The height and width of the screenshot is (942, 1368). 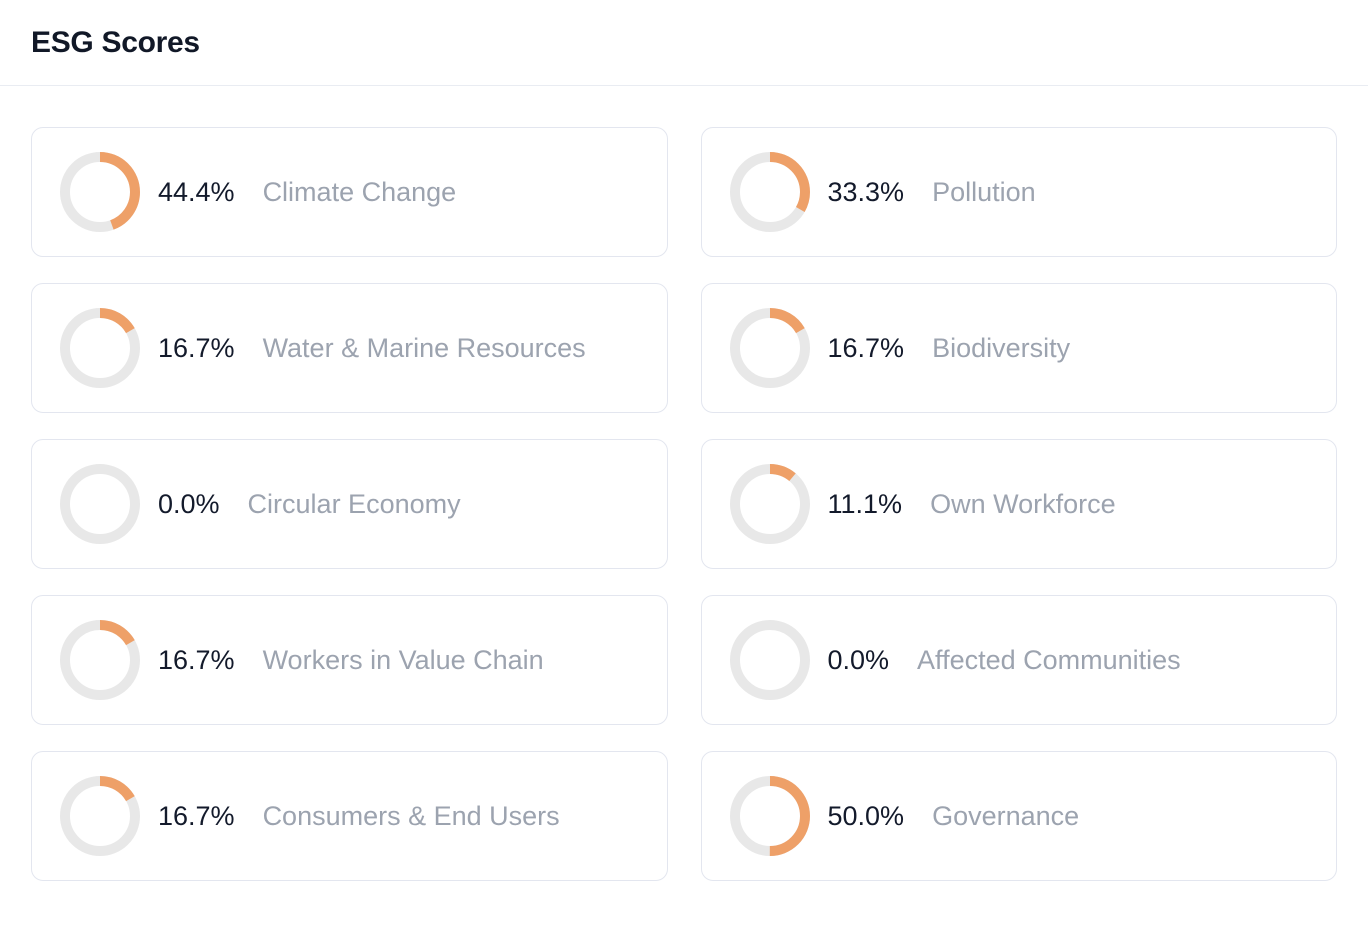 I want to click on score-card: 16.7% Consumers & End Users, so click(x=349, y=816).